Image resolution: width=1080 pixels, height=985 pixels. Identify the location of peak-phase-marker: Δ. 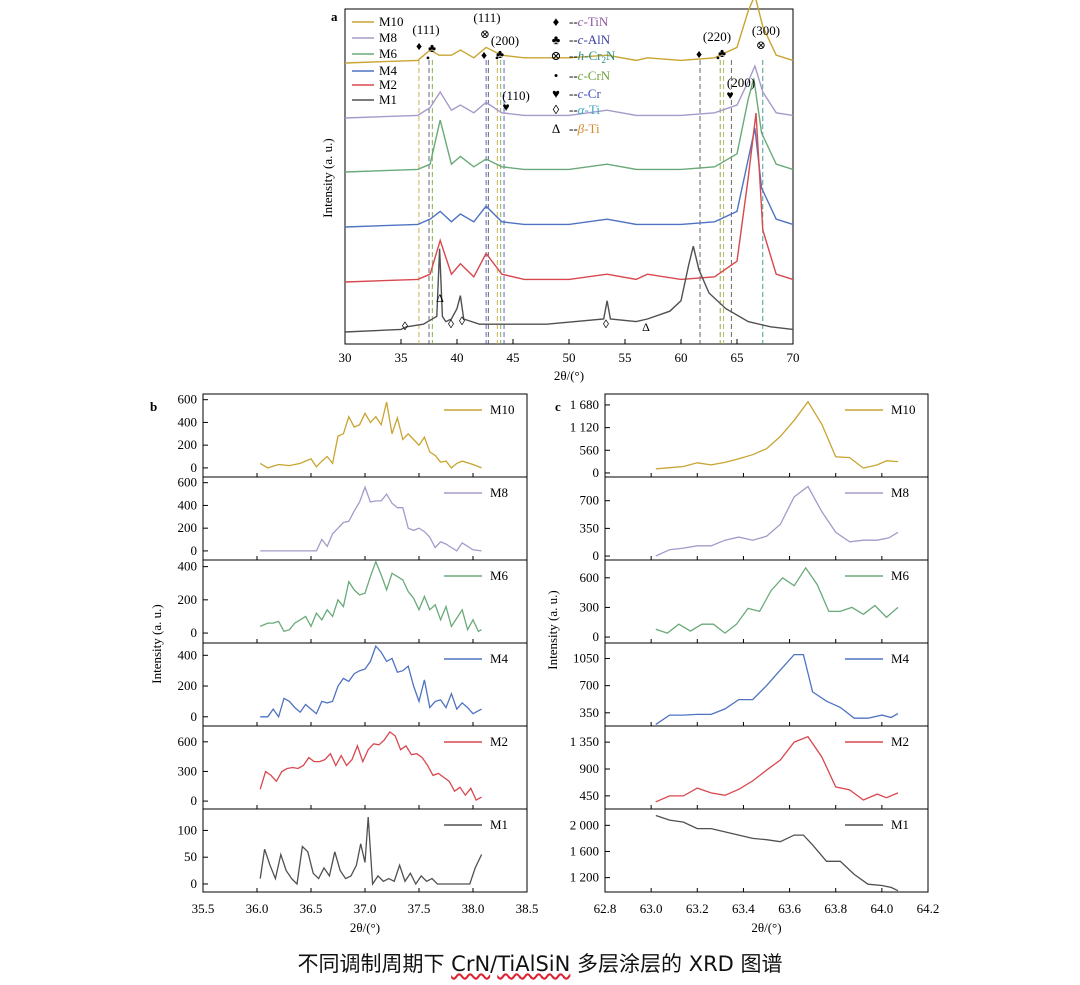
(440, 298).